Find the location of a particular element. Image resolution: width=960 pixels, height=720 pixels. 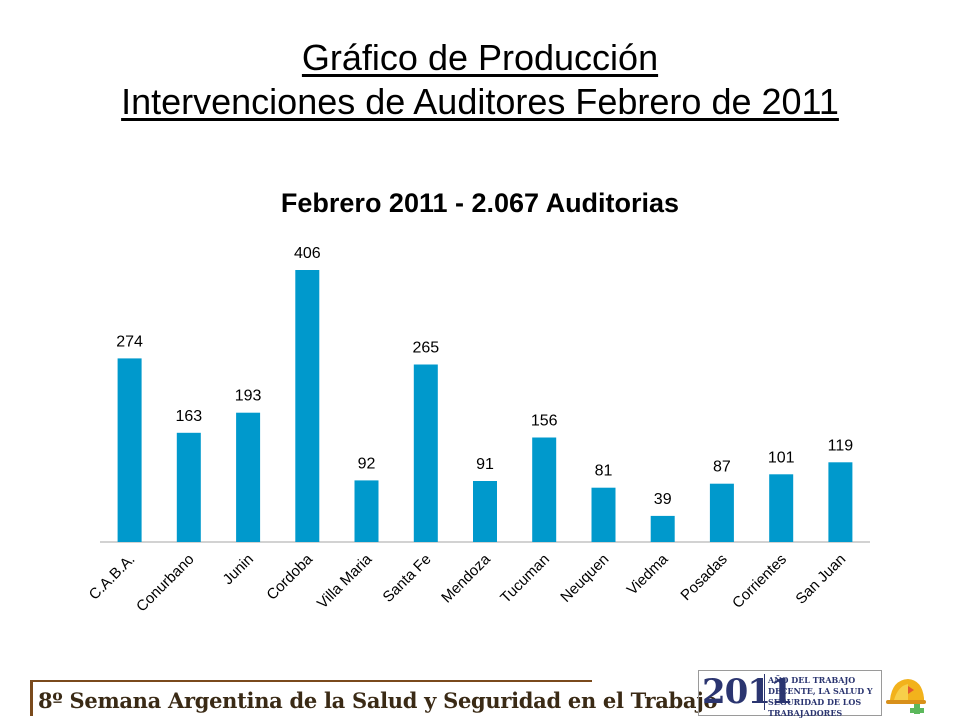

data-label: 265 is located at coordinates (425, 348).